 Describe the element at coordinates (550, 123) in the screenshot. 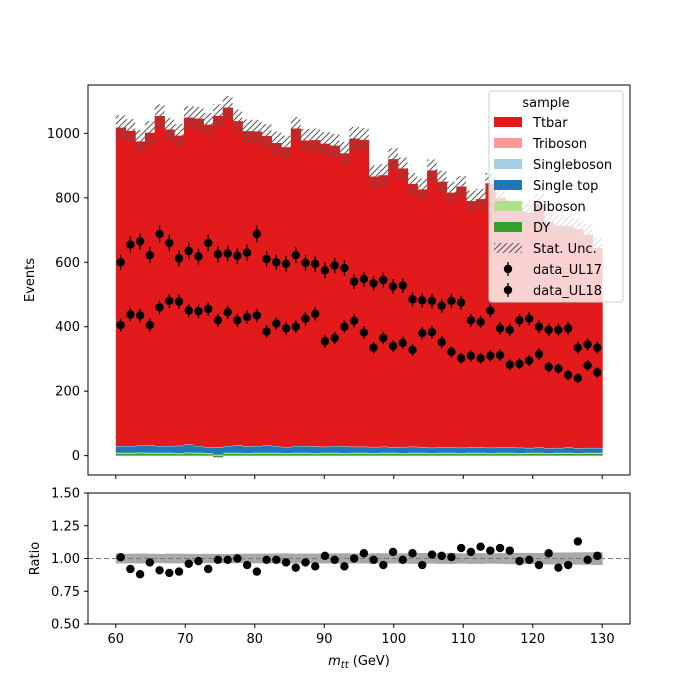

I see `legend-label: Ttbar` at that location.